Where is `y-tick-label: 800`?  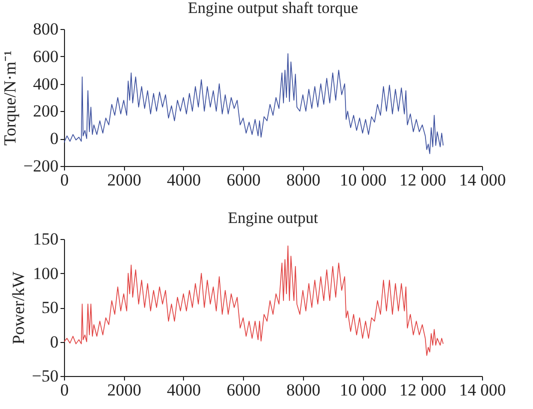
y-tick-label: 800 is located at coordinates (45, 29).